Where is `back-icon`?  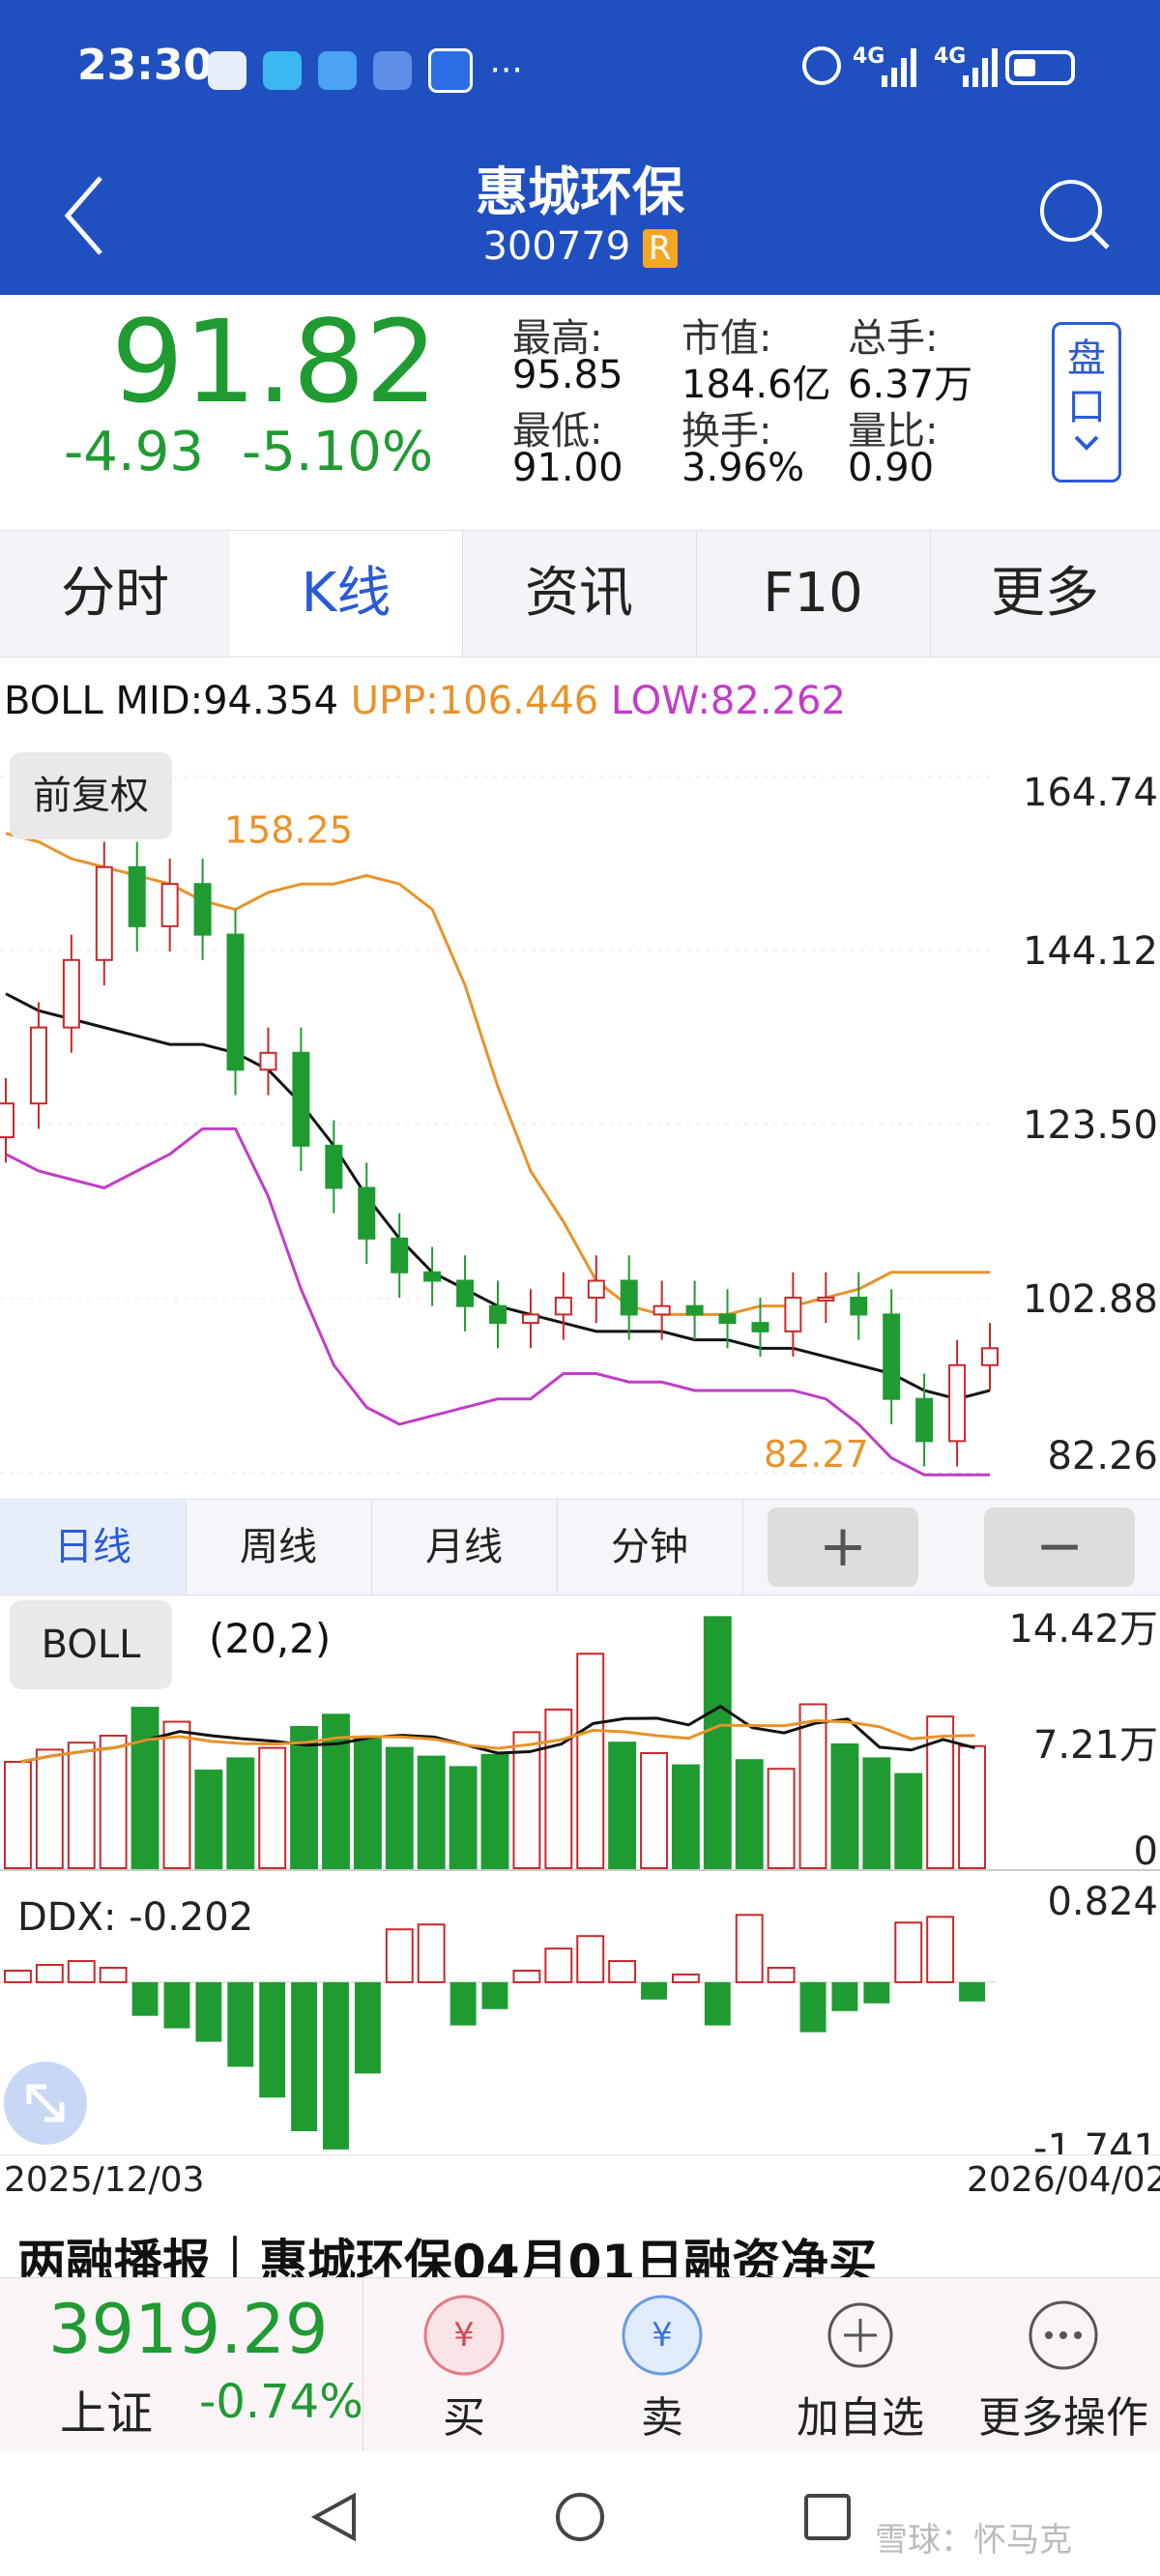
back-icon is located at coordinates (84, 215).